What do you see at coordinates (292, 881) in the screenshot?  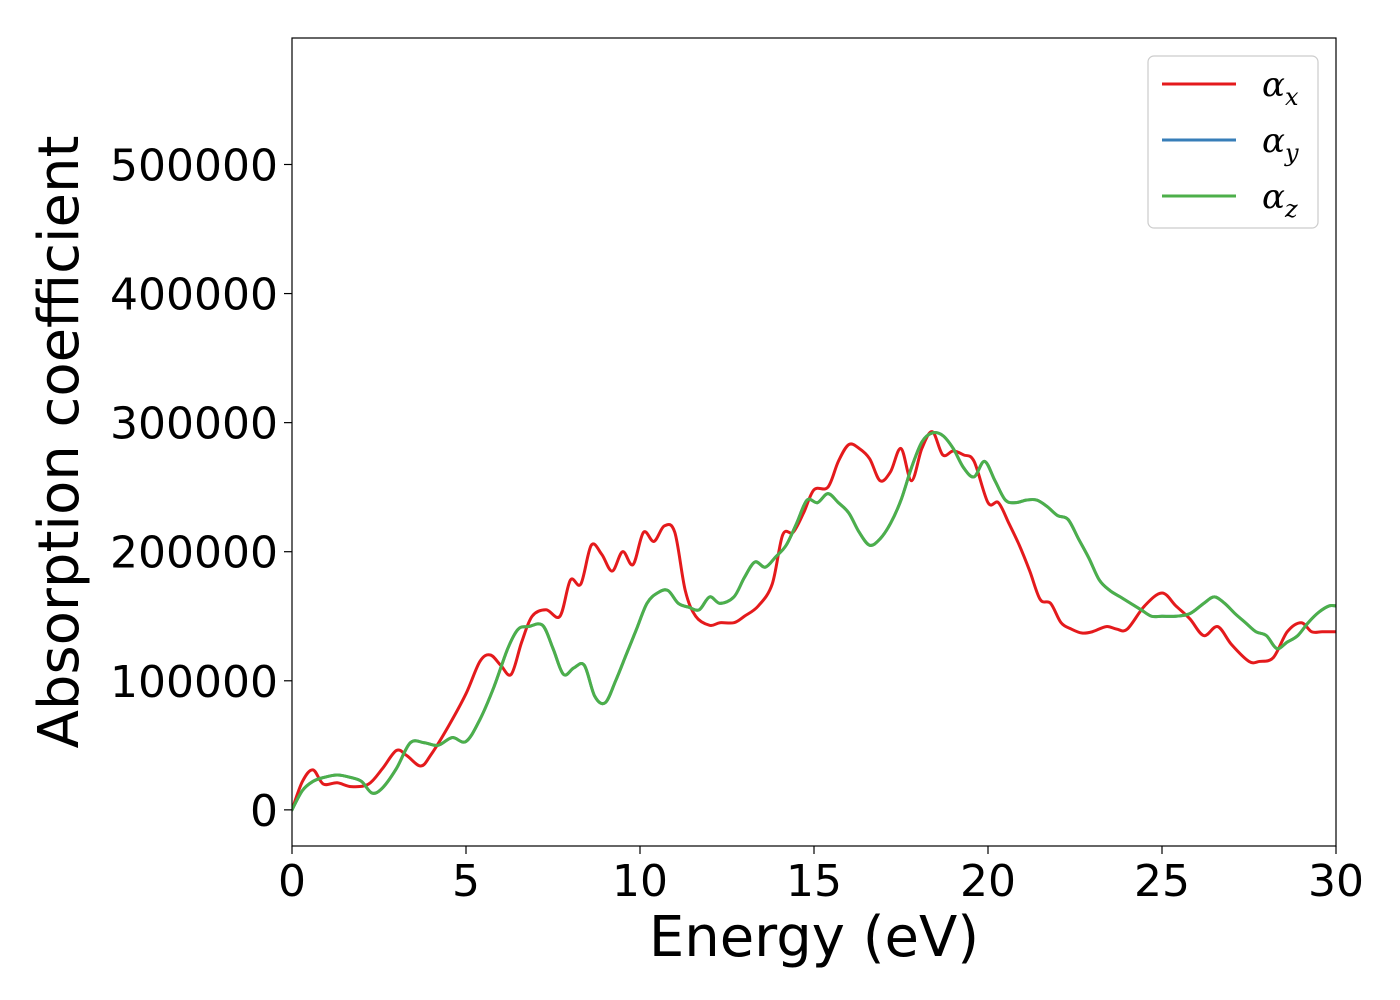 I see `x-tick-label: 0` at bounding box center [292, 881].